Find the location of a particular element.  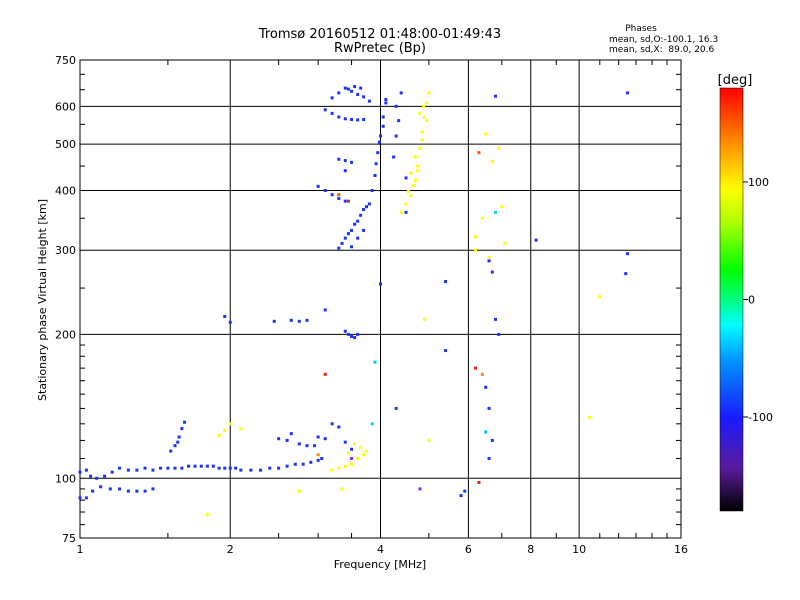

chart-subtitle: RwPretec (Bp) is located at coordinates (380, 48).